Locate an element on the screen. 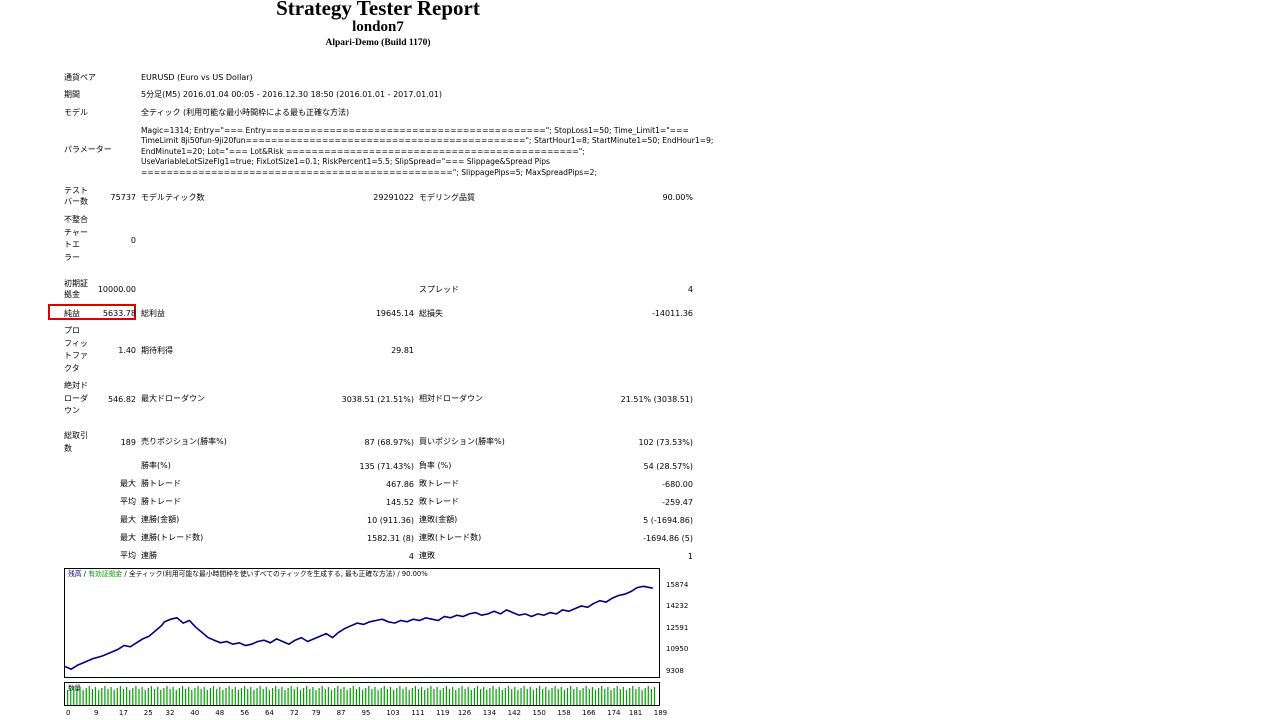 The height and width of the screenshot is (720, 1280). consec-losses-money-label: 連敗(金額) is located at coordinates (438, 519).